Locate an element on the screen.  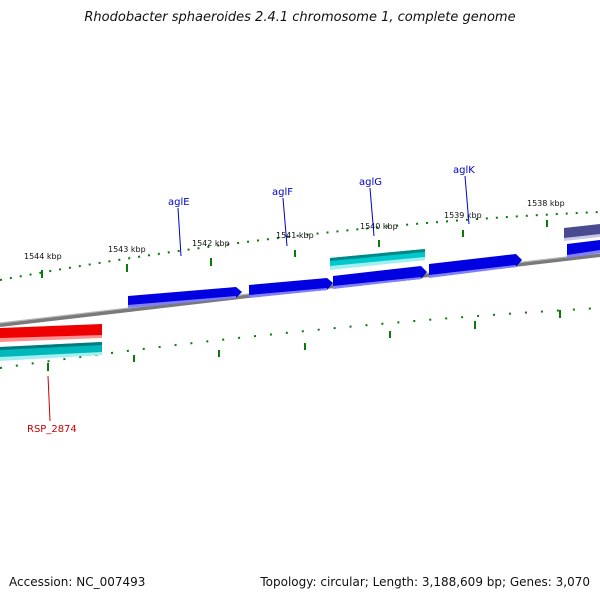
gene-label-rsp-2874: RSP_2874 is located at coordinates (52, 429).